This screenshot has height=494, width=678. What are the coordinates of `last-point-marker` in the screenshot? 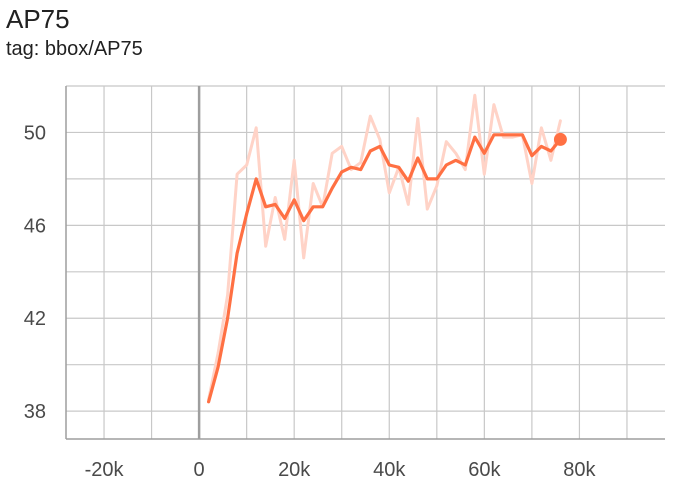 It's located at (560, 139).